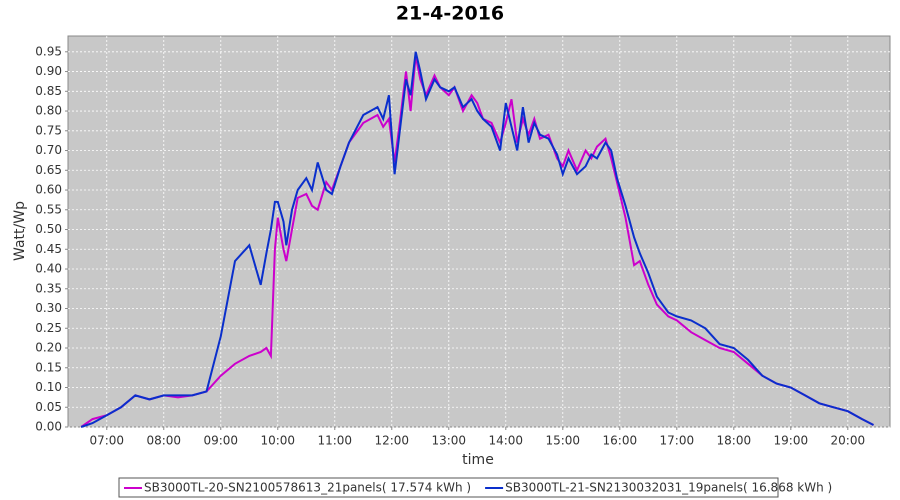  Describe the element at coordinates (48, 190) in the screenshot. I see `y-tick-label: 0.60` at that location.